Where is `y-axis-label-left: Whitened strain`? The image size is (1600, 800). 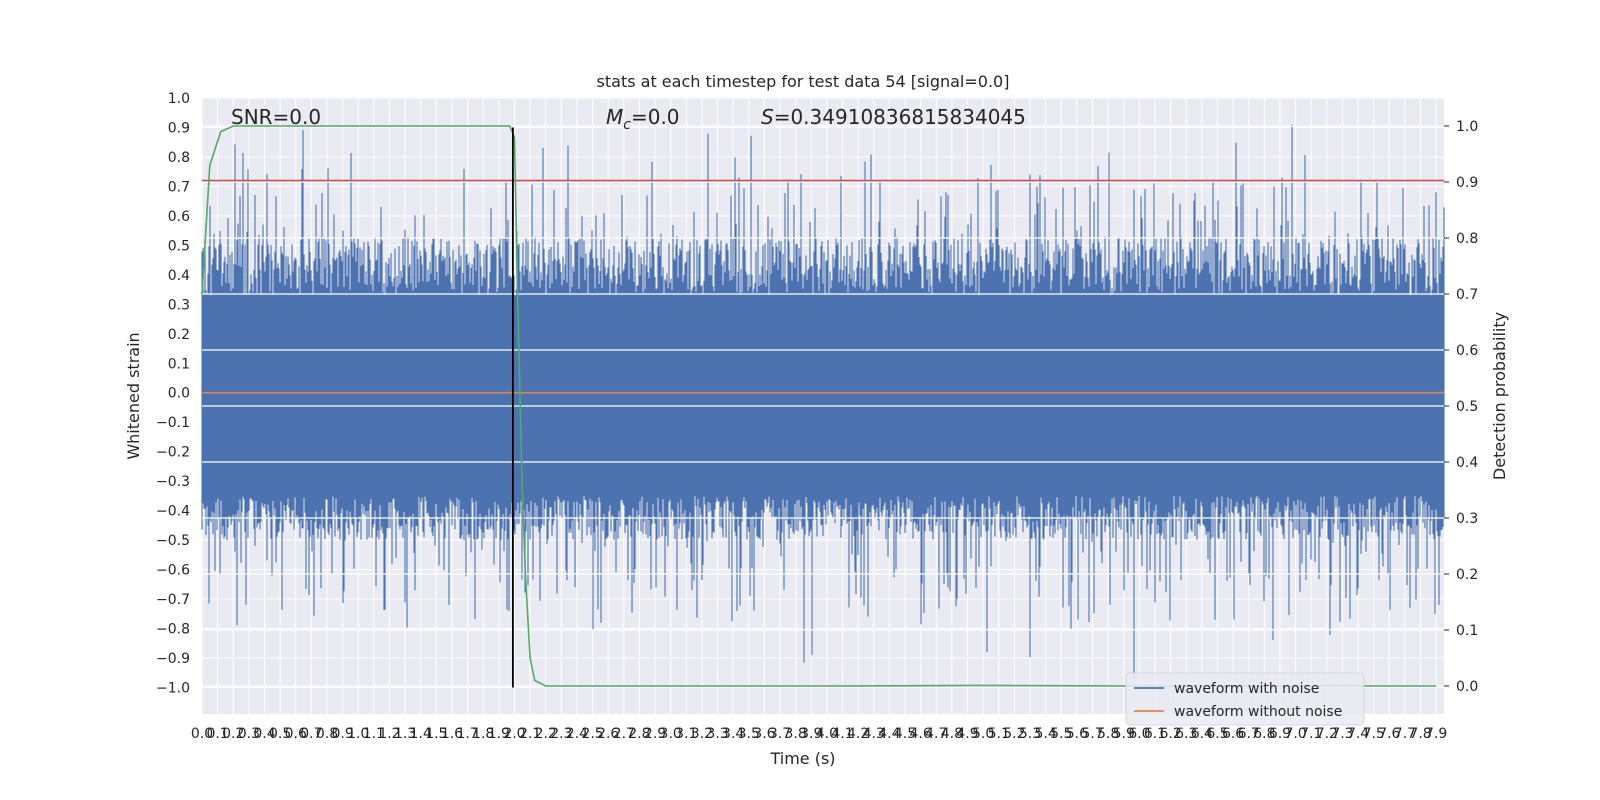
y-axis-label-left: Whitened strain is located at coordinates (133, 395).